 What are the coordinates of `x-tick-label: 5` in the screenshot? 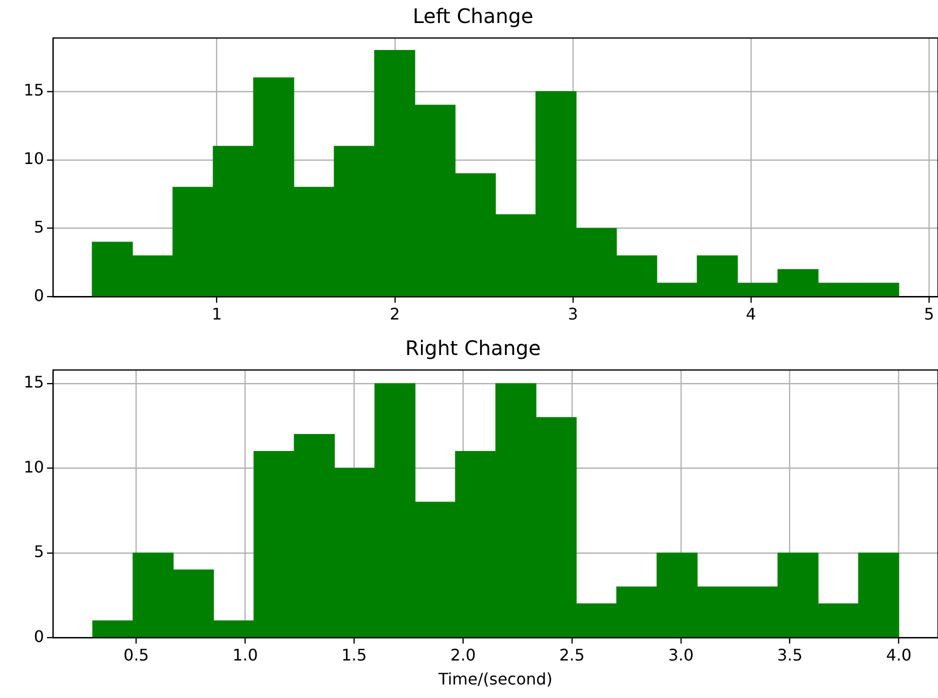 It's located at (929, 314).